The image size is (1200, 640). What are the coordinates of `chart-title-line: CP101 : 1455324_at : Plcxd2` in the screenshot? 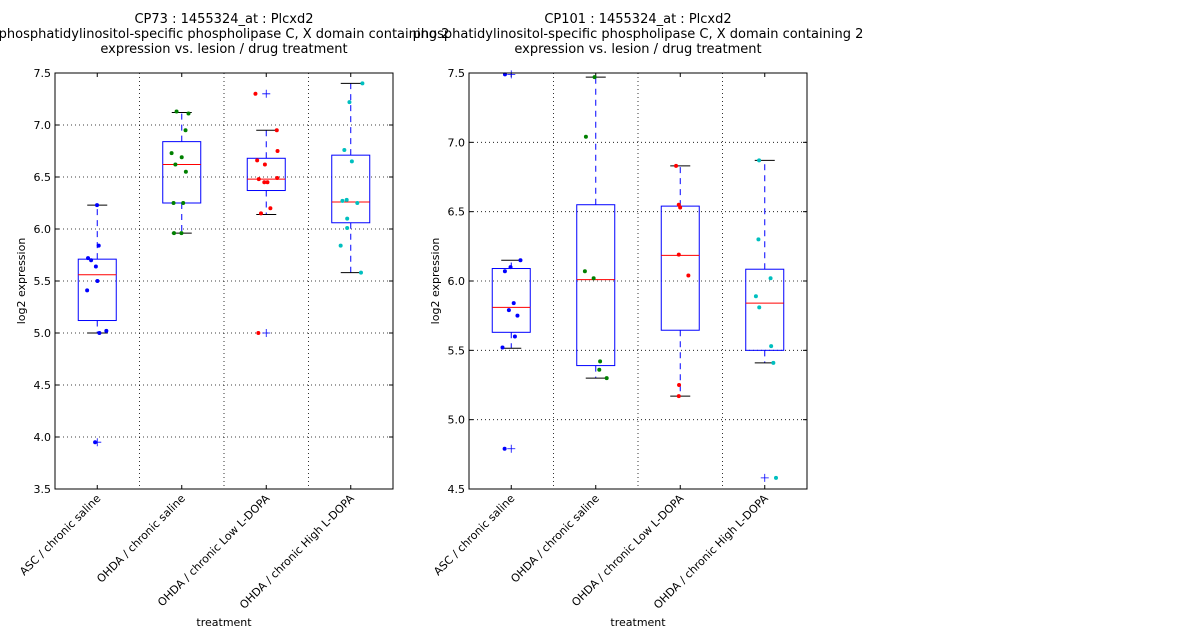 It's located at (637, 19).